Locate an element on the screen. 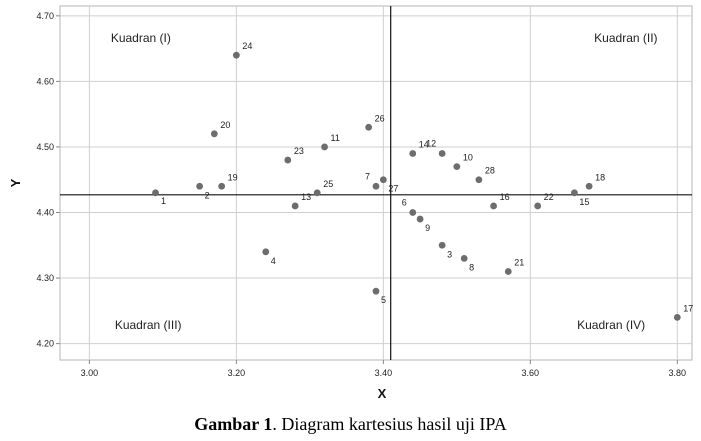  y-axis-title: Y is located at coordinates (15, 182).